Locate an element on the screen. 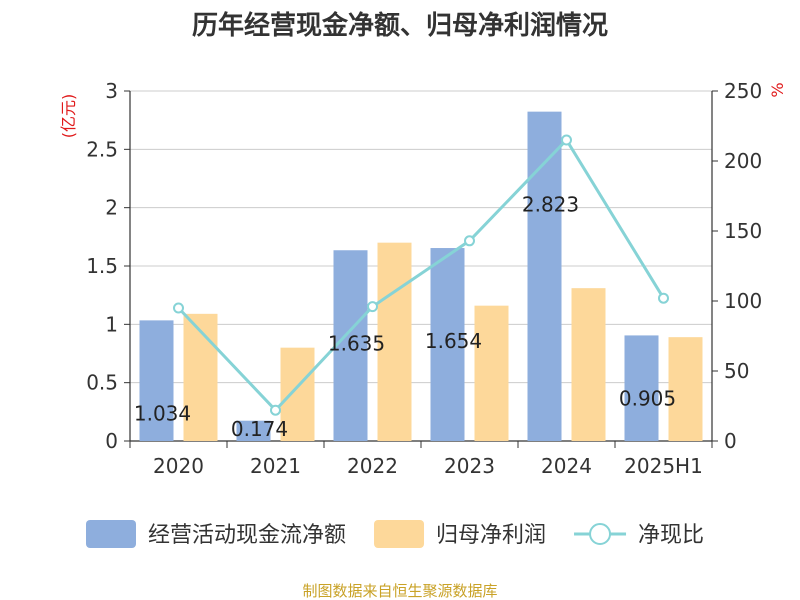 Image resolution: width=800 pixels, height=600 pixels. bar-value-label: 2.823 is located at coordinates (550, 205).